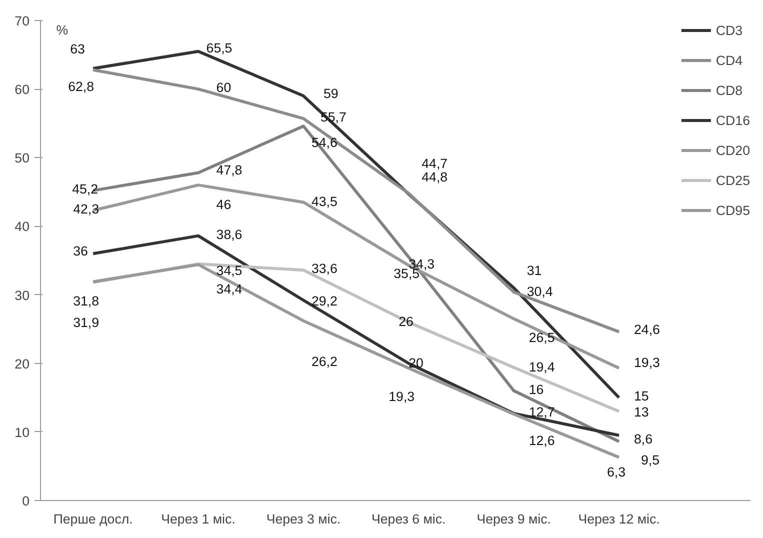 The height and width of the screenshot is (538, 763). Describe the element at coordinates (324, 361) in the screenshot. I see `data-label: 26,2` at that location.